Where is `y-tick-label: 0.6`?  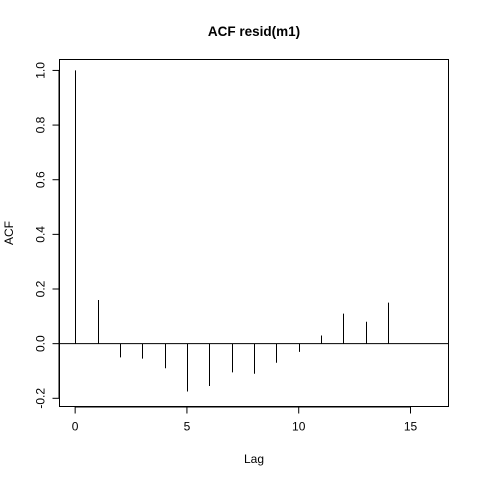
y-tick-label: 0.6 is located at coordinates (41, 179).